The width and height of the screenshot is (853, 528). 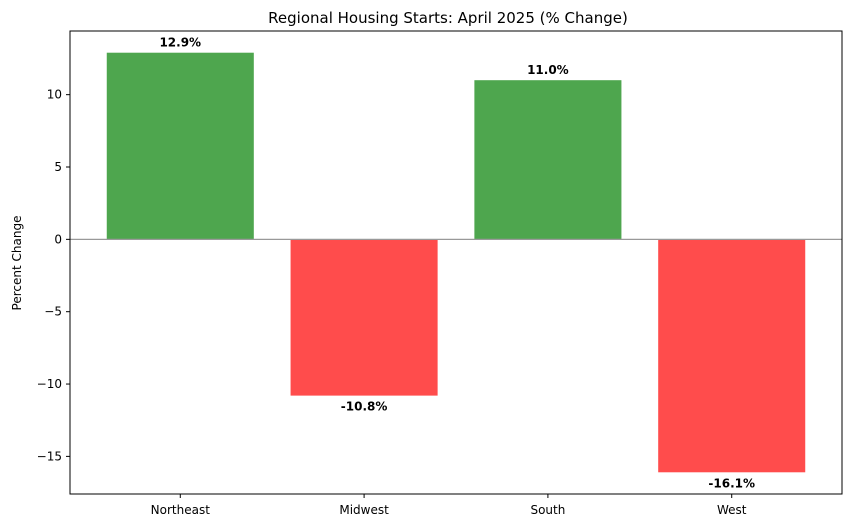 I want to click on x-tick-label-west: West, so click(x=732, y=510).